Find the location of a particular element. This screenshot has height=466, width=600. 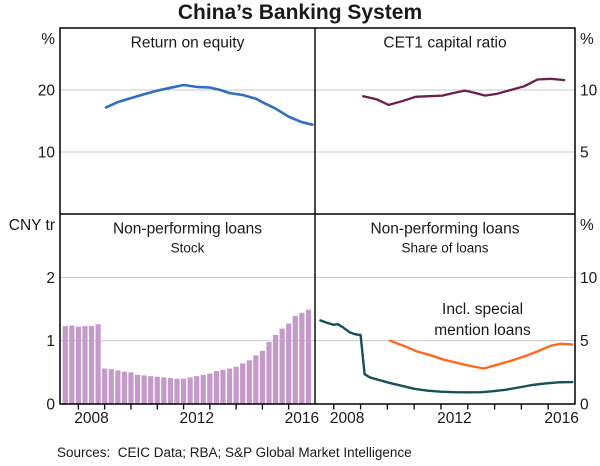

cet1-line is located at coordinates (464, 92).